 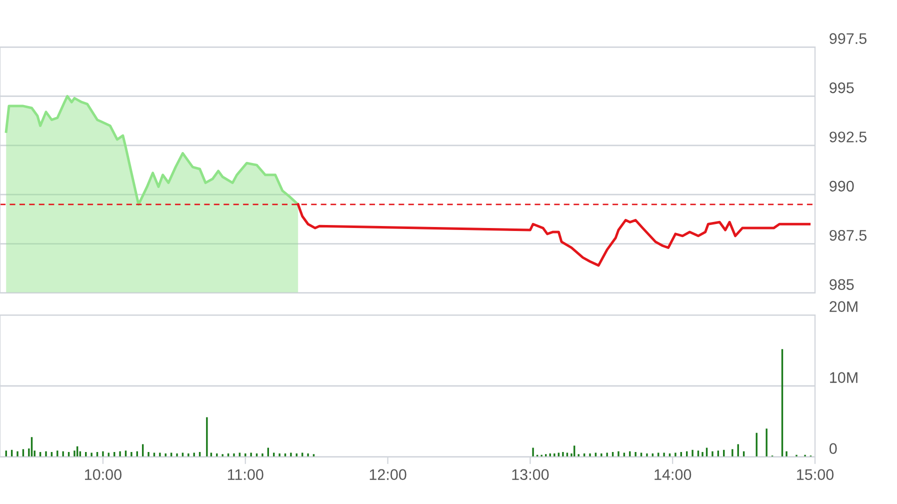 What do you see at coordinates (530, 474) in the screenshot?
I see `x-tick-label: 13:00` at bounding box center [530, 474].